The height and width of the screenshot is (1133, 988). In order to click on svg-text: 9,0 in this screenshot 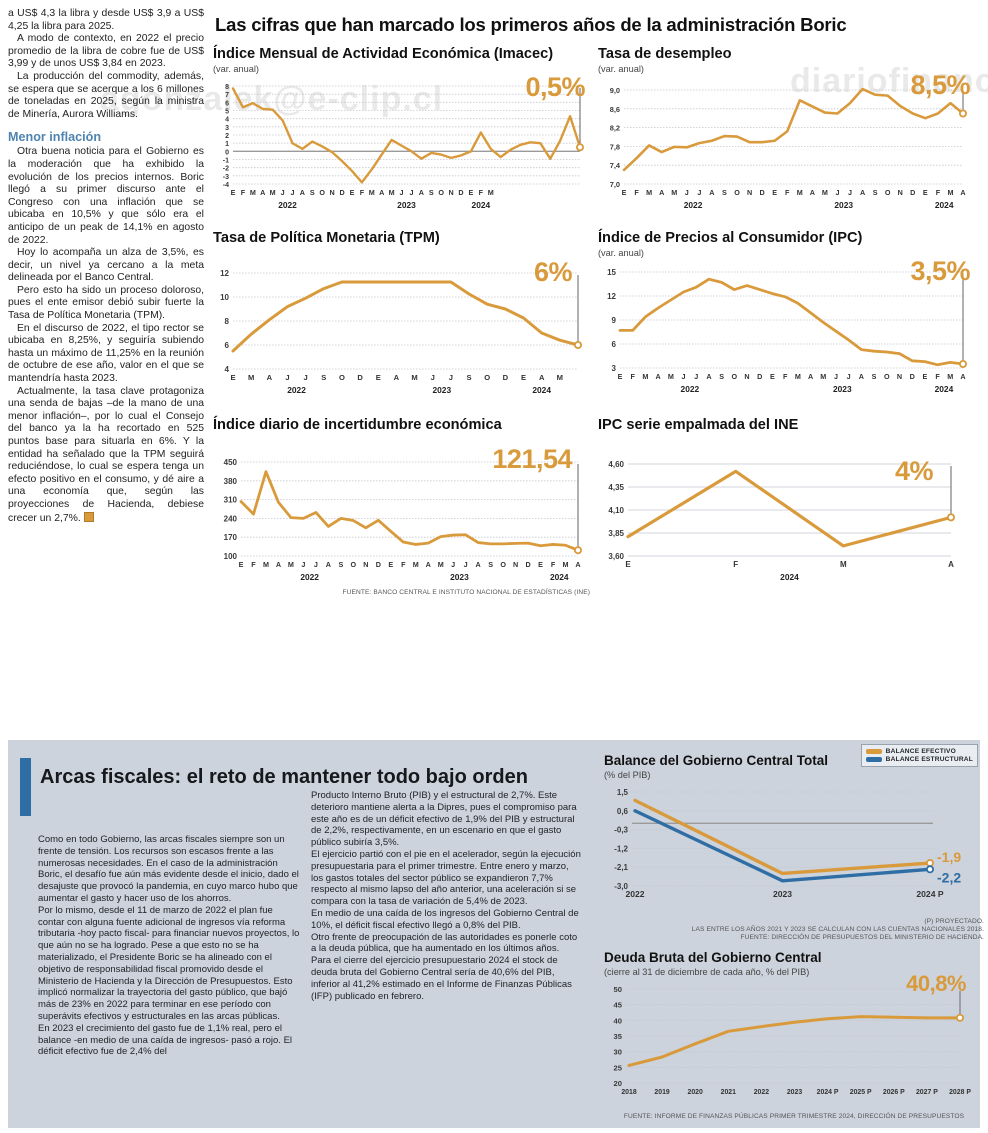, I will do `click(615, 90)`.